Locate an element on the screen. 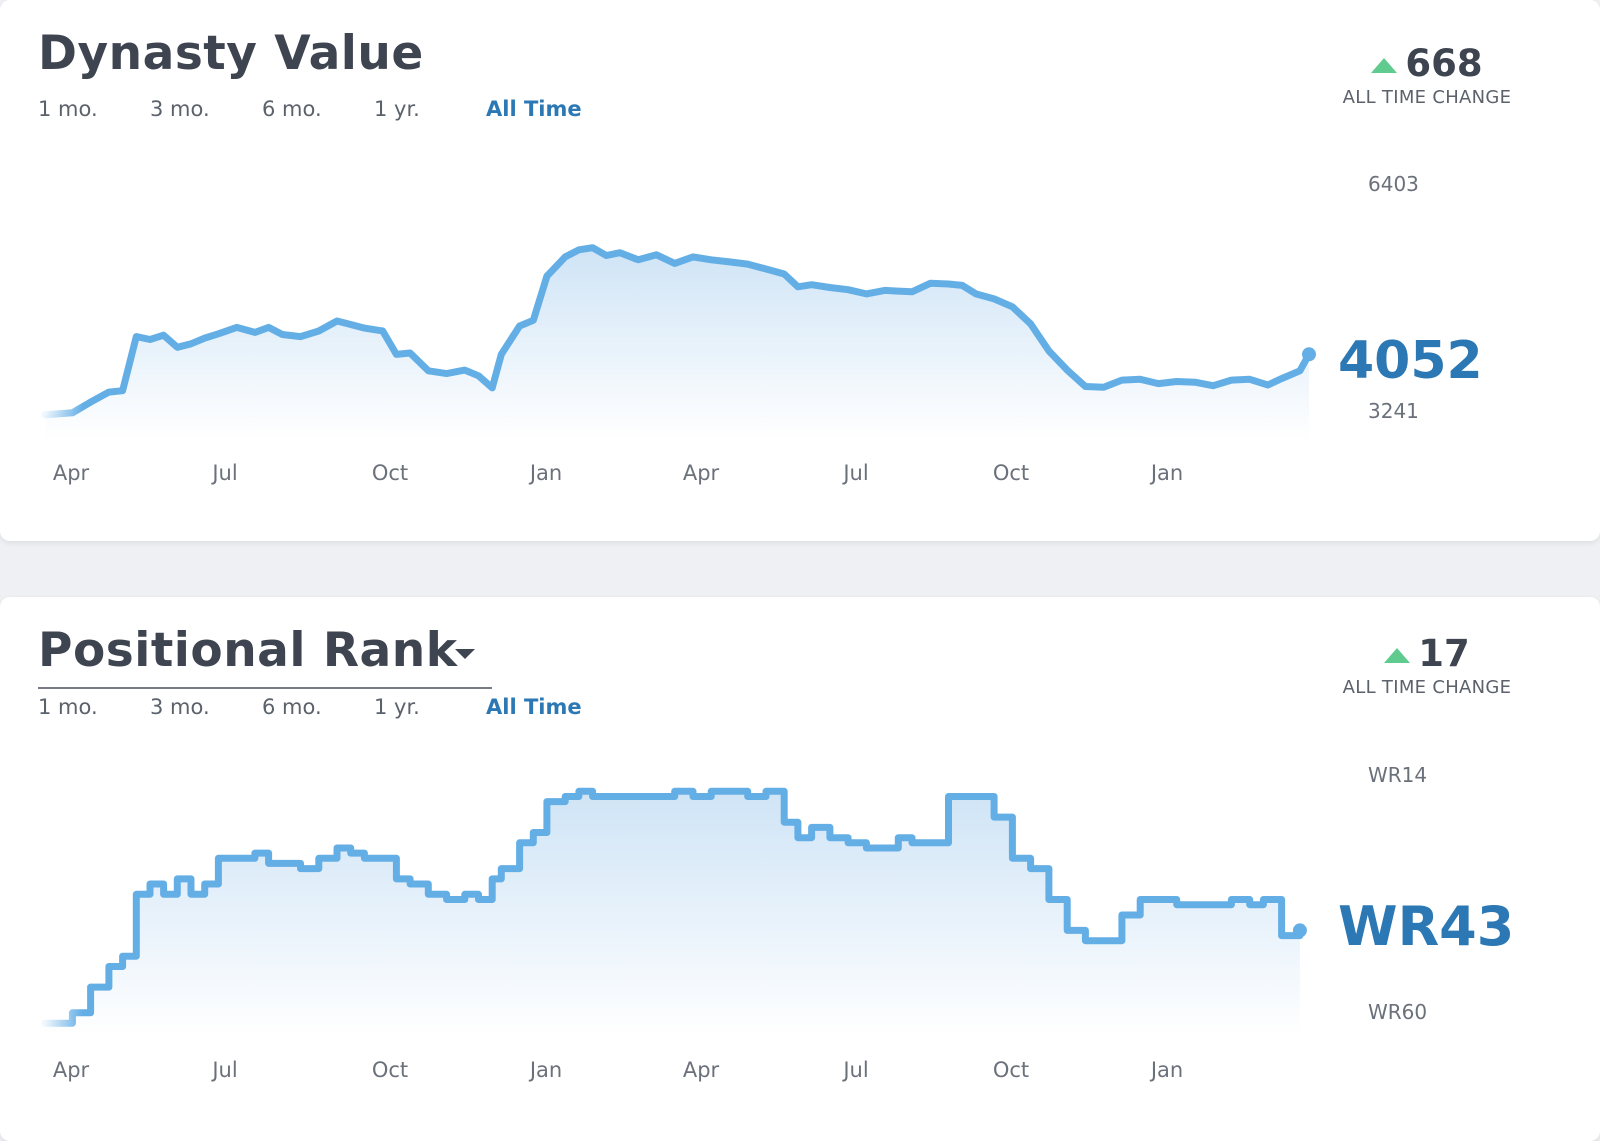 This screenshot has width=1600, height=1141. dynasty-value-change: 668 ALL TIME CHANGE is located at coordinates (1427, 75).